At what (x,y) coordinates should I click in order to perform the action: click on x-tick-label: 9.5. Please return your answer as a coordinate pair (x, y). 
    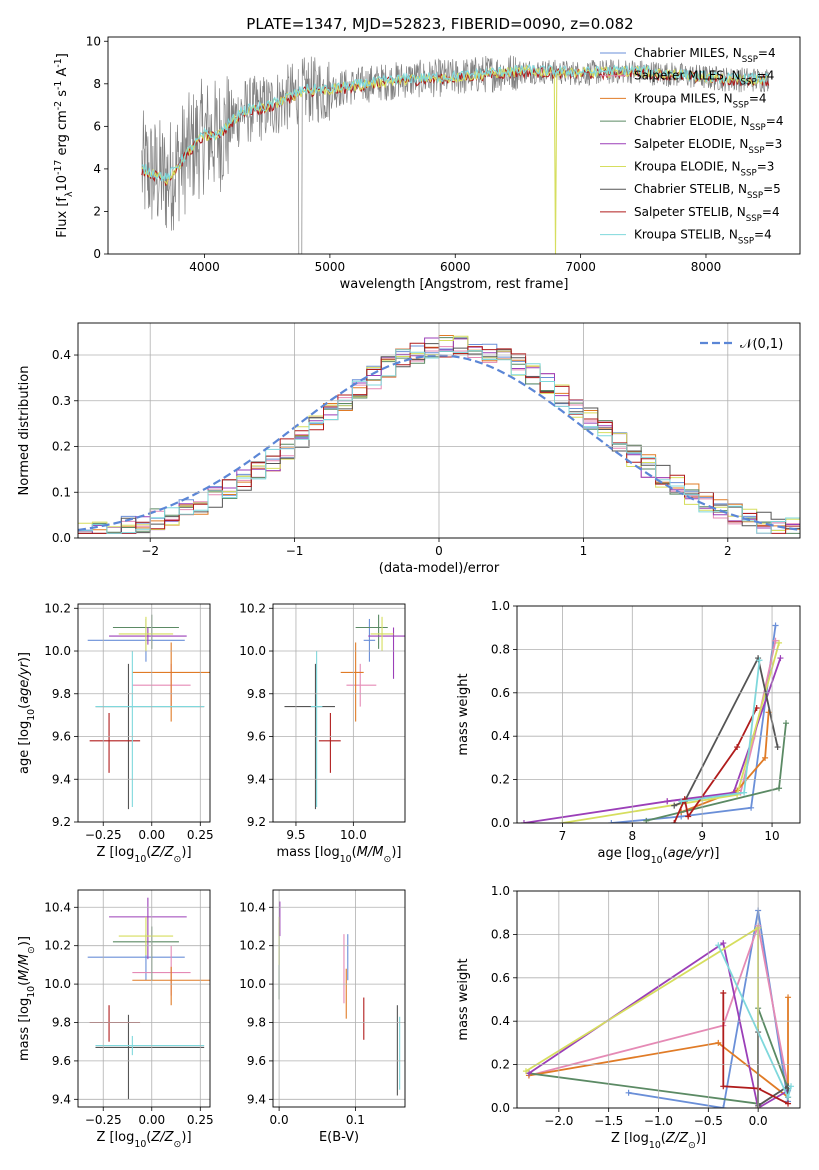
    Looking at the image, I should click on (295, 835).